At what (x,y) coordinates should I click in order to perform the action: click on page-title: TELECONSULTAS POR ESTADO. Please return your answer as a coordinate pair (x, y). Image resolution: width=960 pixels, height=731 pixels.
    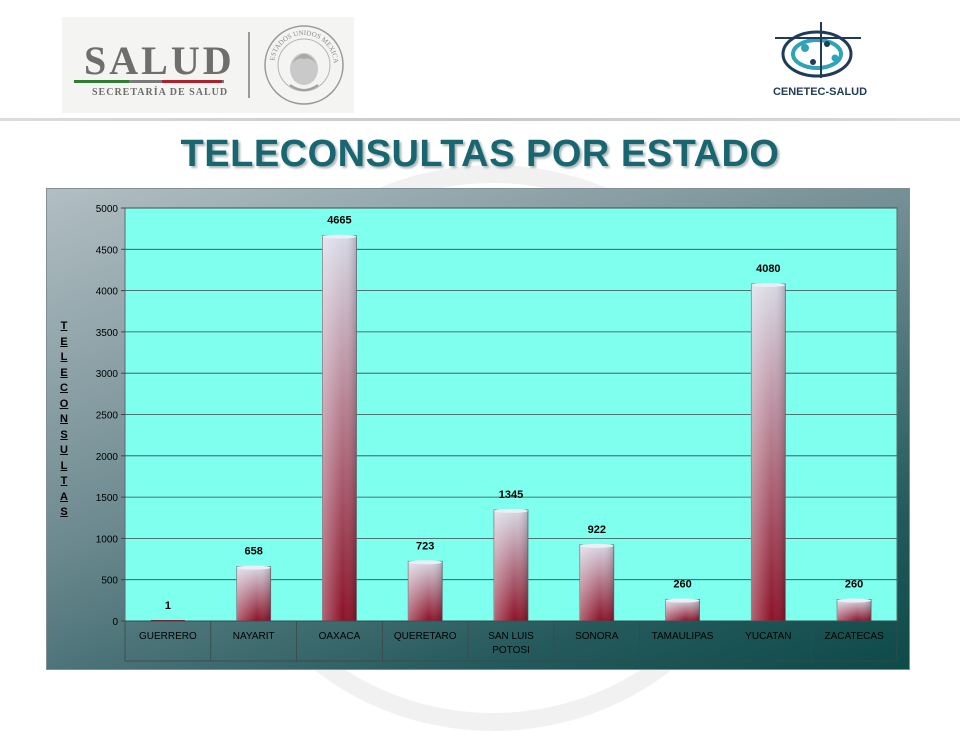
    Looking at the image, I should click on (480, 154).